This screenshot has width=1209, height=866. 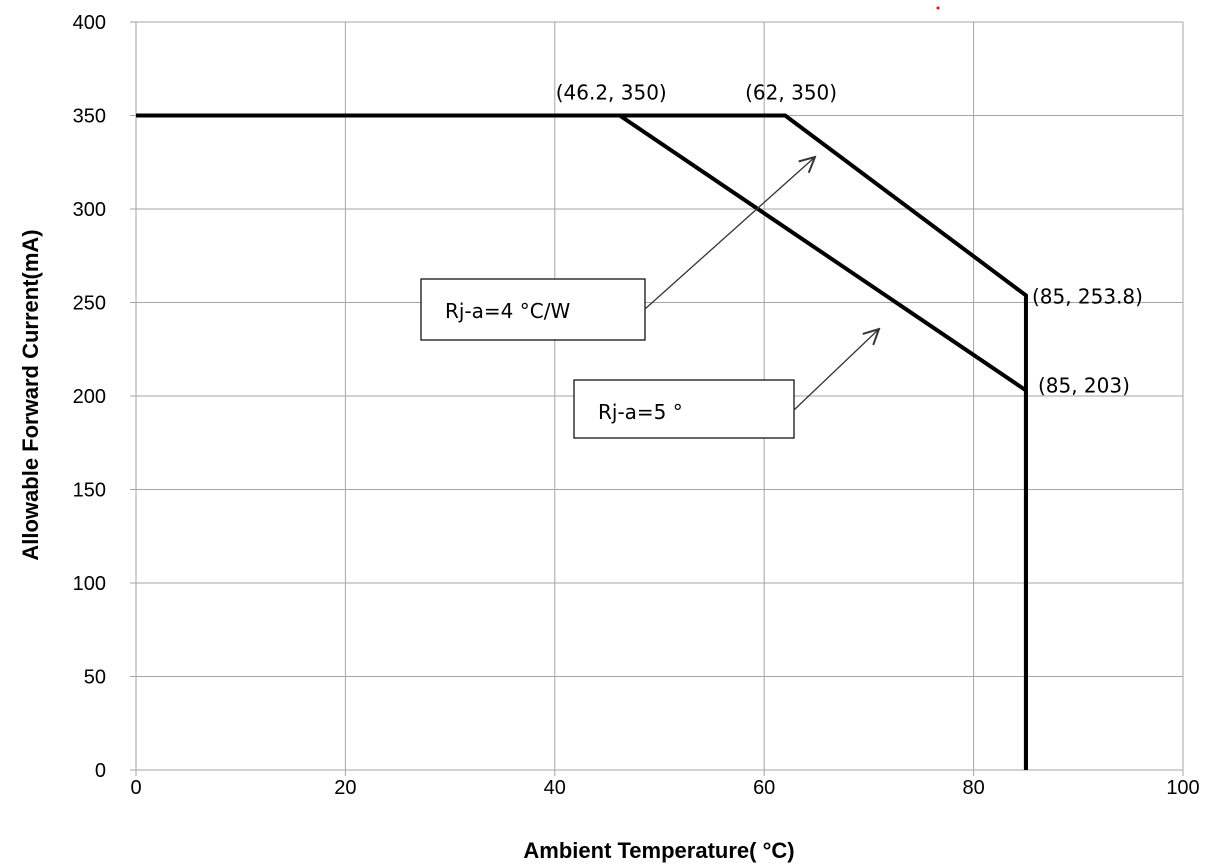 What do you see at coordinates (640, 412) in the screenshot?
I see `callout-label-2: Rj-a=5 °` at bounding box center [640, 412].